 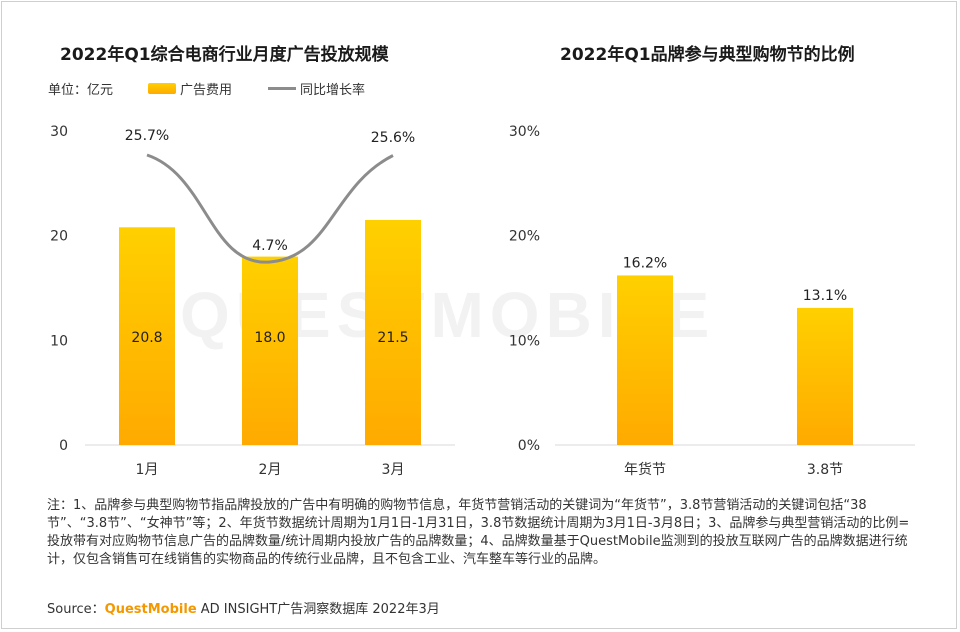 I want to click on legend-line-label: 同比增长率, so click(x=333, y=90).